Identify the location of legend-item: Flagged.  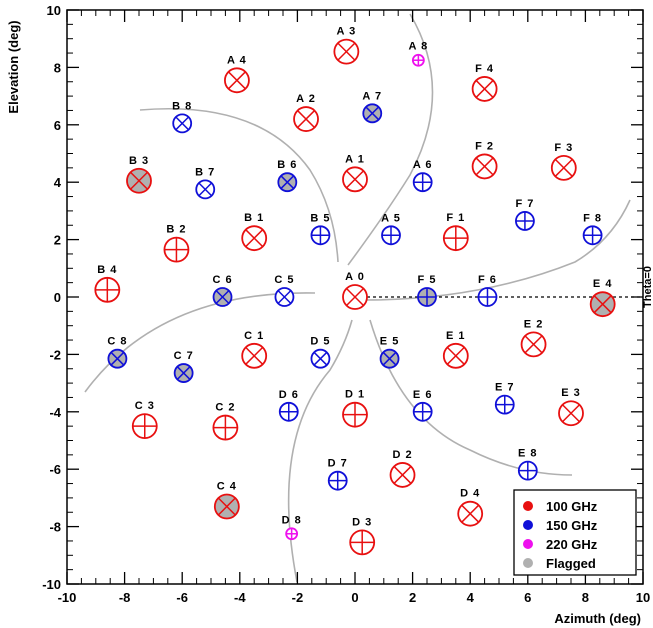
(559, 563).